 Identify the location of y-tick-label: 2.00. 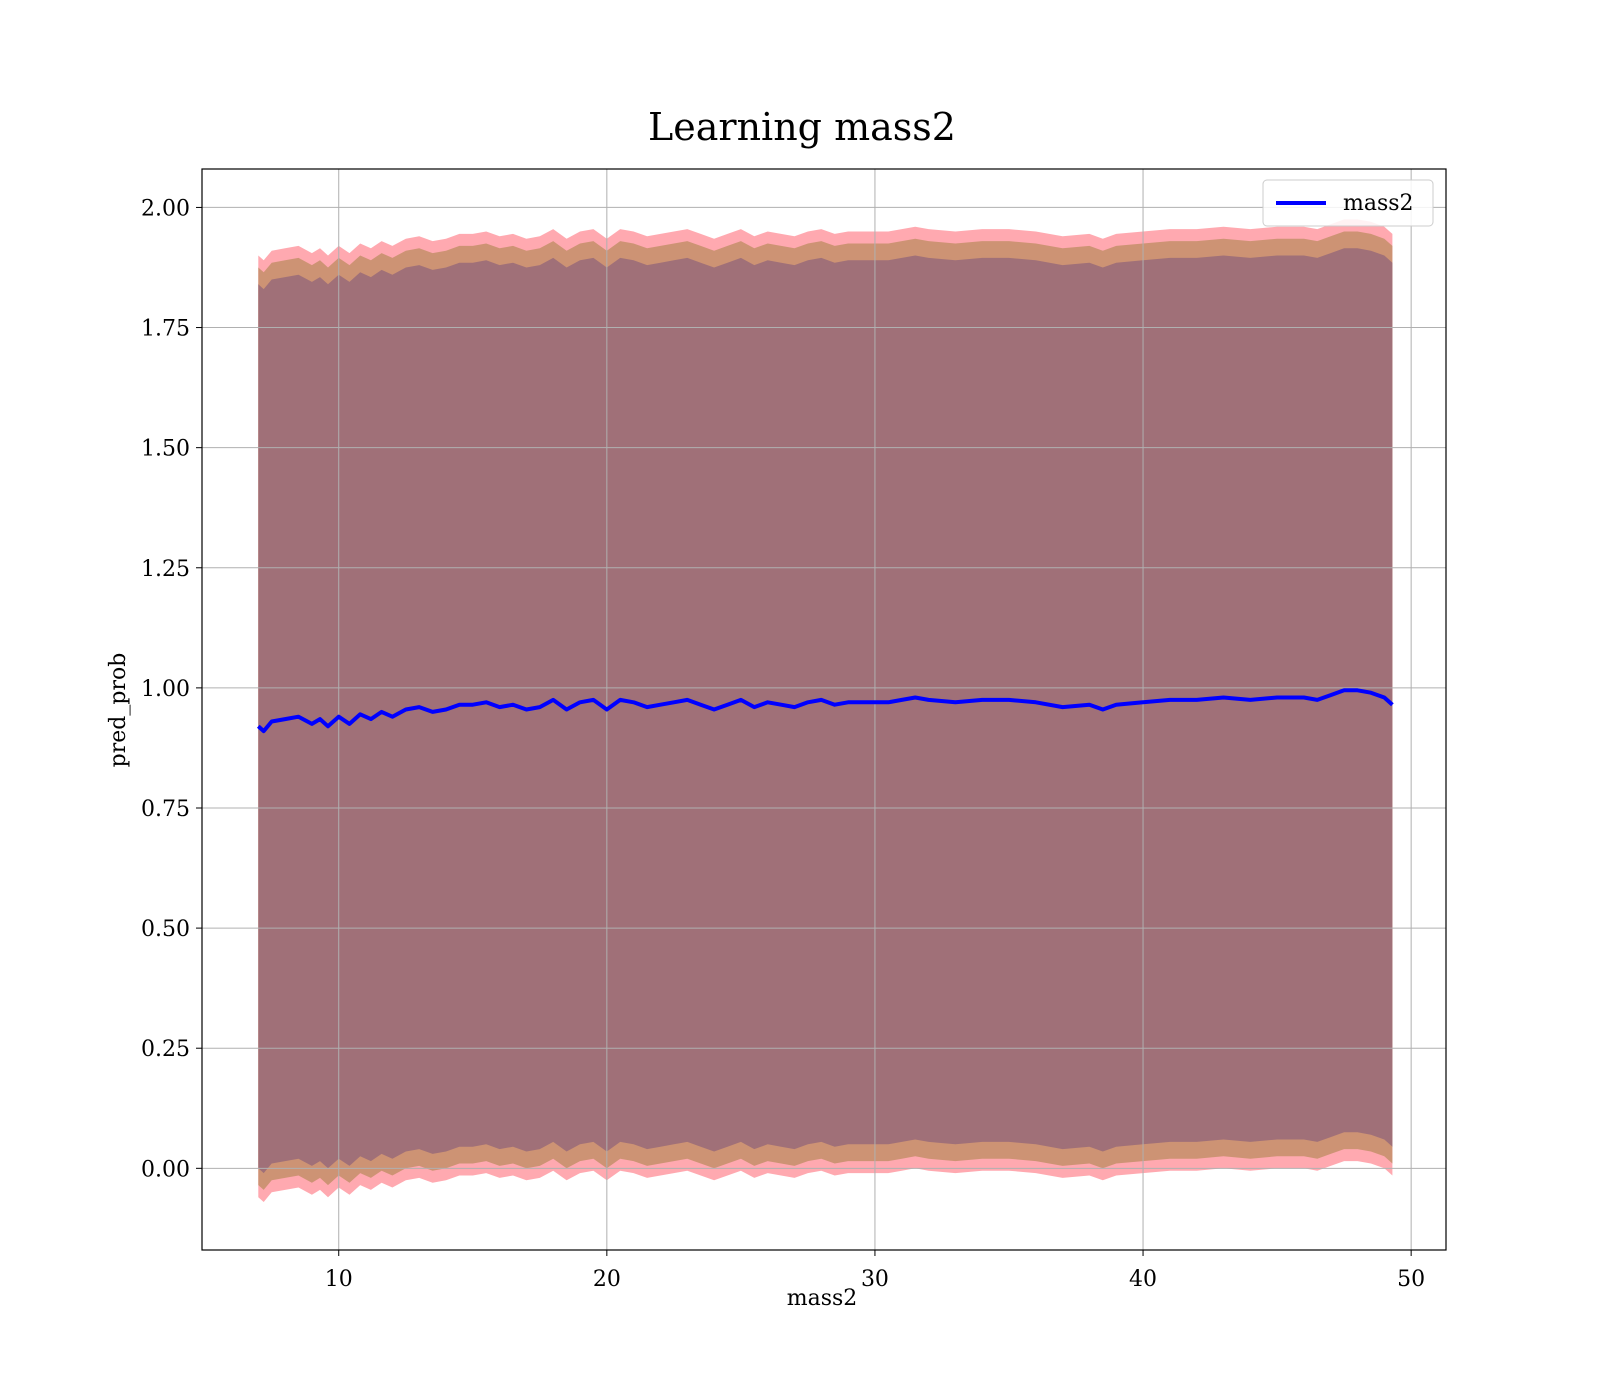
(165, 208).